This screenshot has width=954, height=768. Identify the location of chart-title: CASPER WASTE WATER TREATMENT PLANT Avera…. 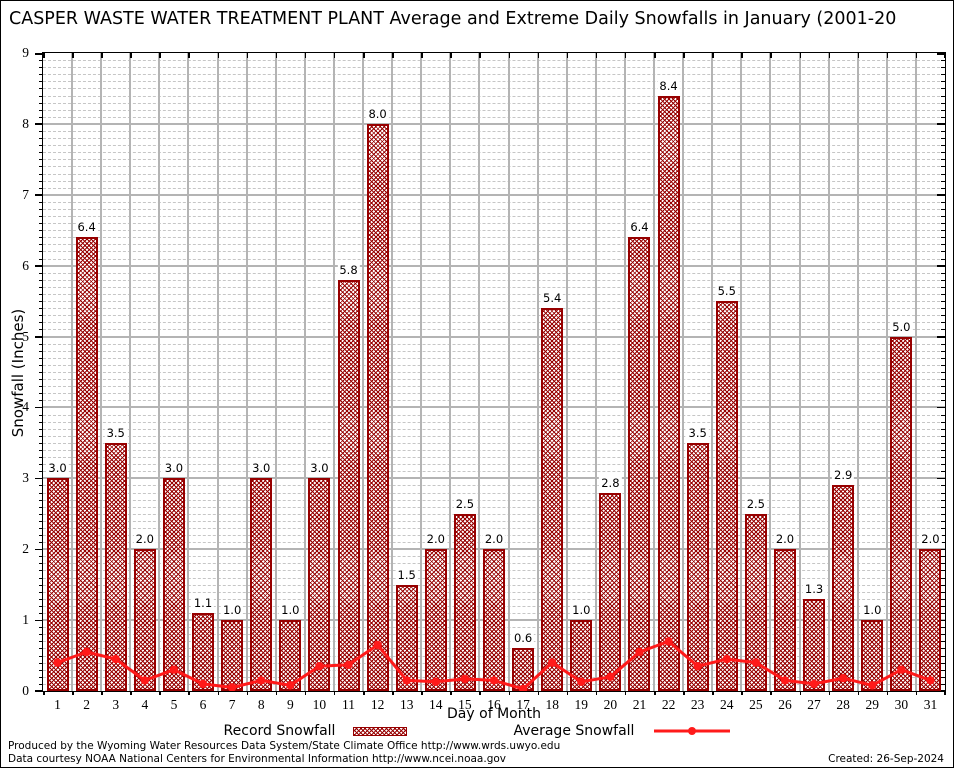
(453, 19).